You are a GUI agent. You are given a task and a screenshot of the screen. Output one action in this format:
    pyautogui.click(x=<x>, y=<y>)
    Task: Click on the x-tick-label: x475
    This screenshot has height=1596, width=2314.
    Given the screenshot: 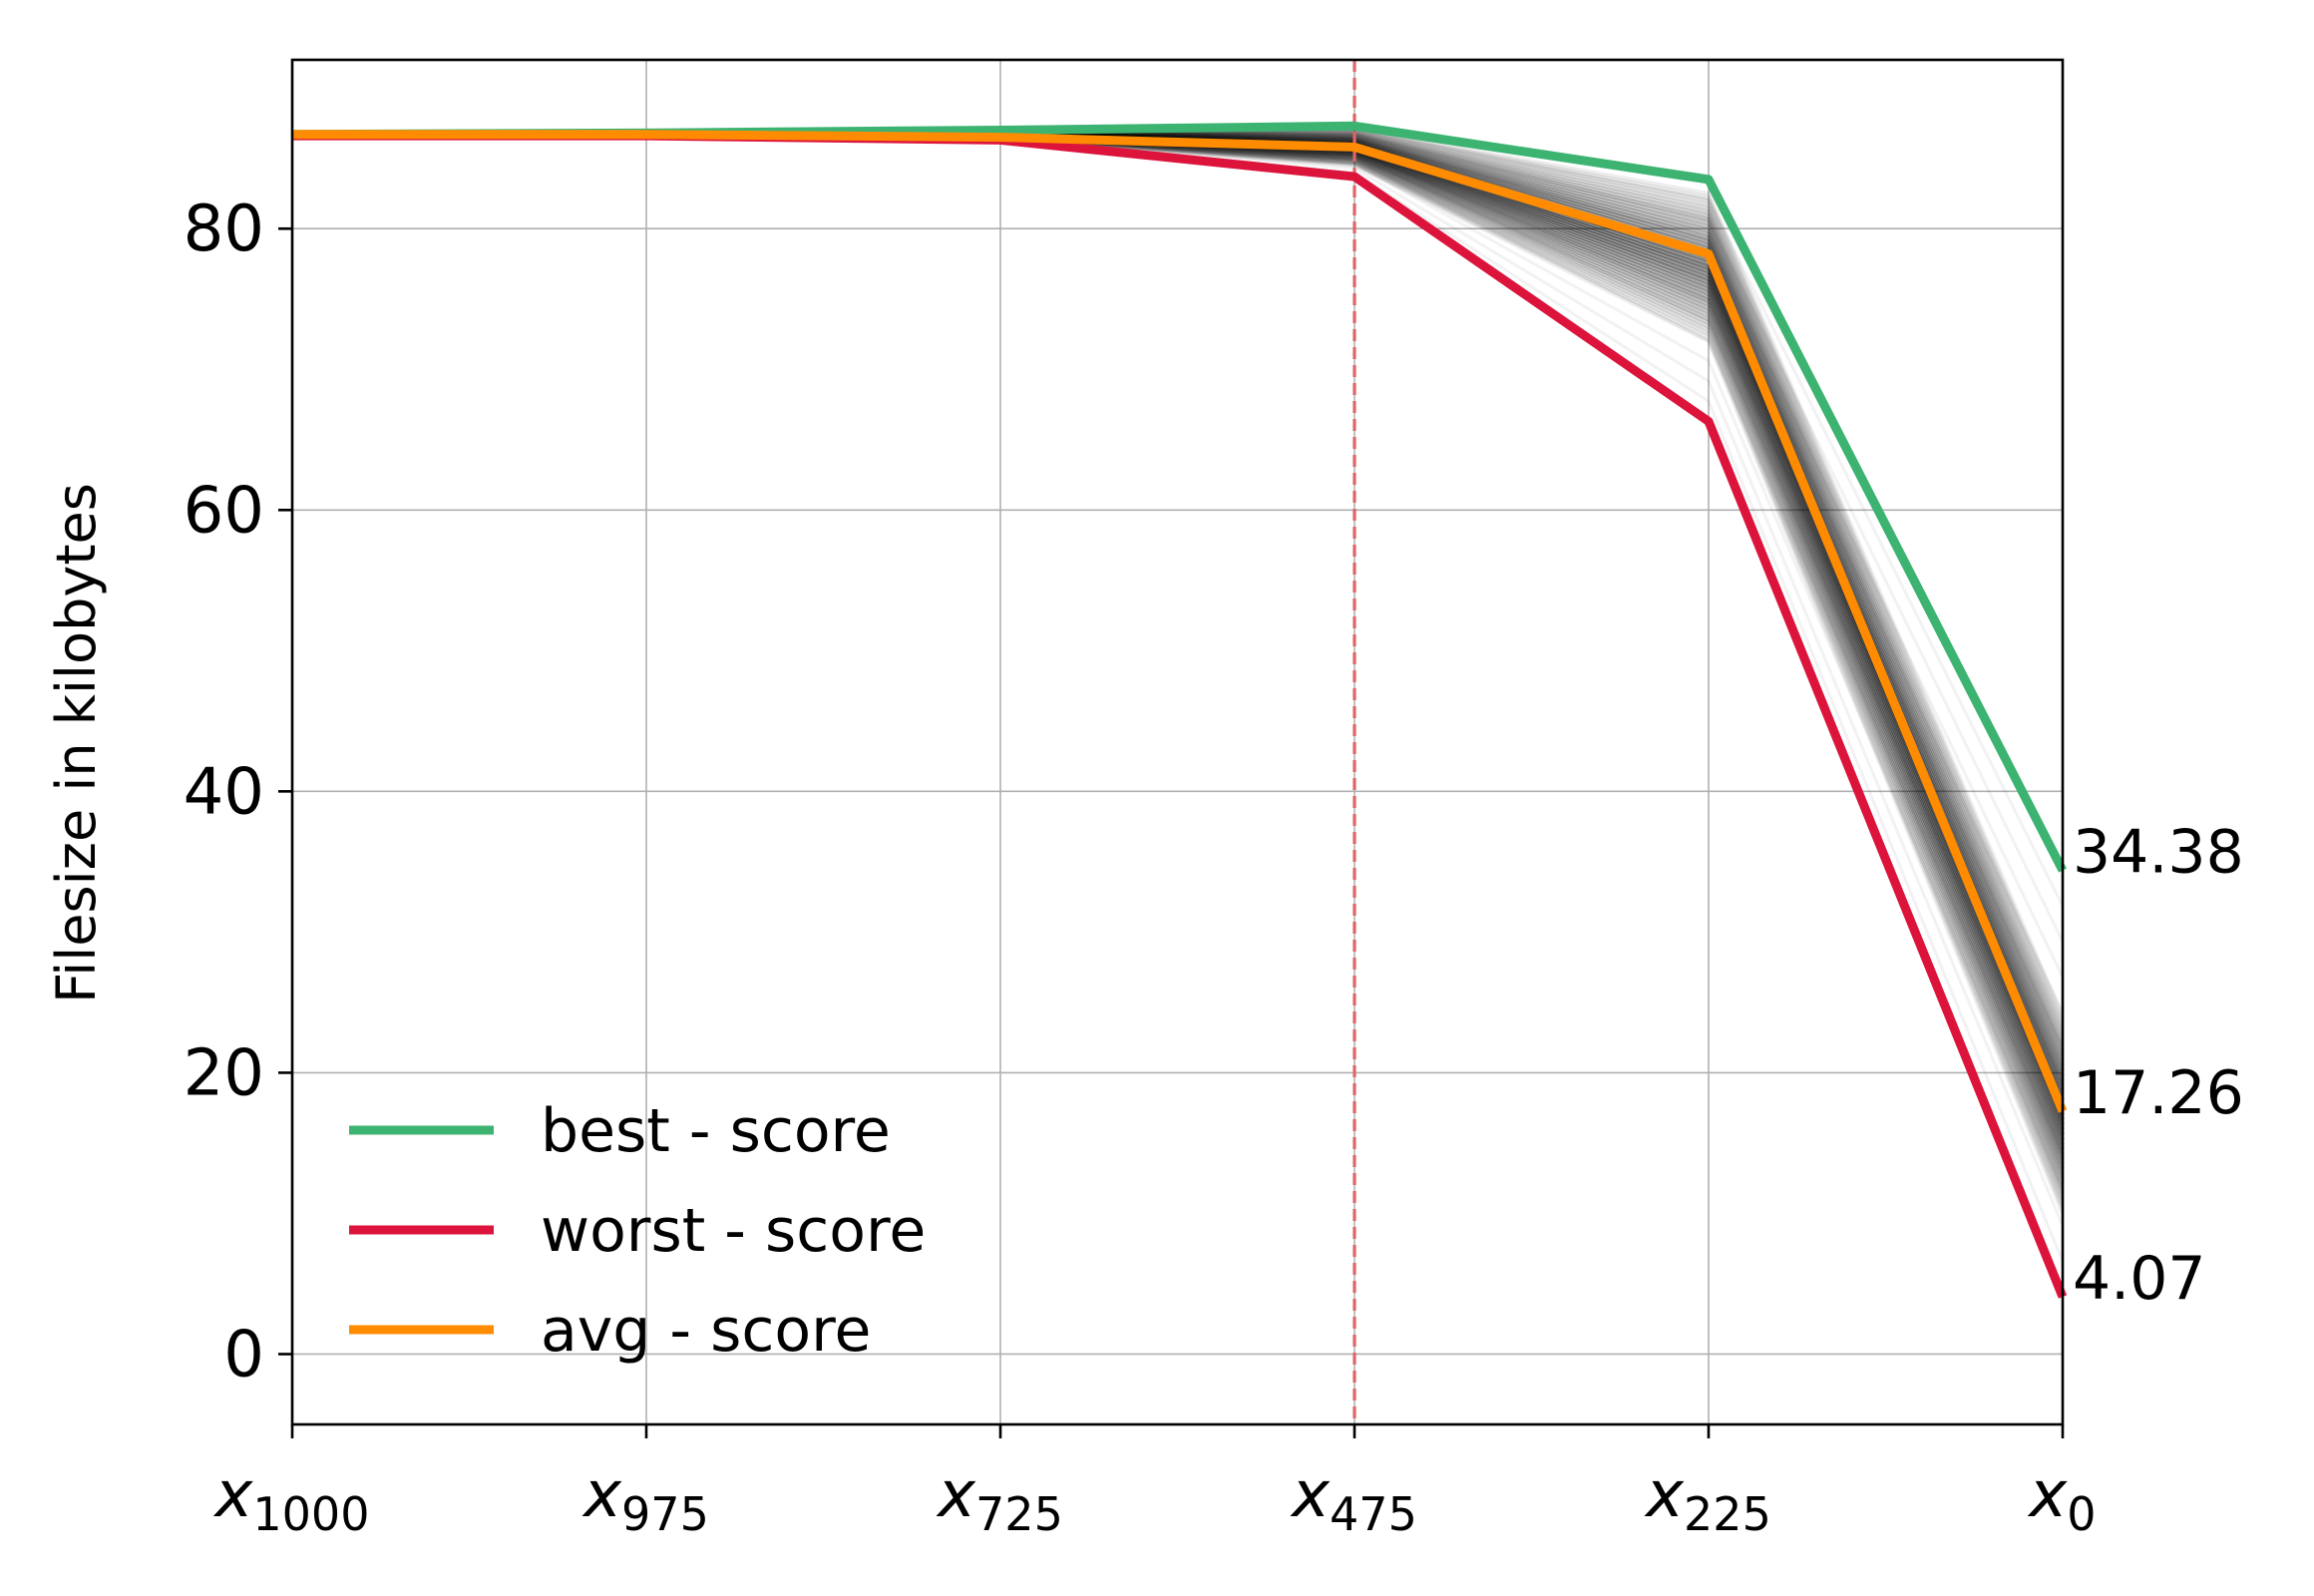 What is the action you would take?
    pyautogui.click(x=1353, y=1499)
    